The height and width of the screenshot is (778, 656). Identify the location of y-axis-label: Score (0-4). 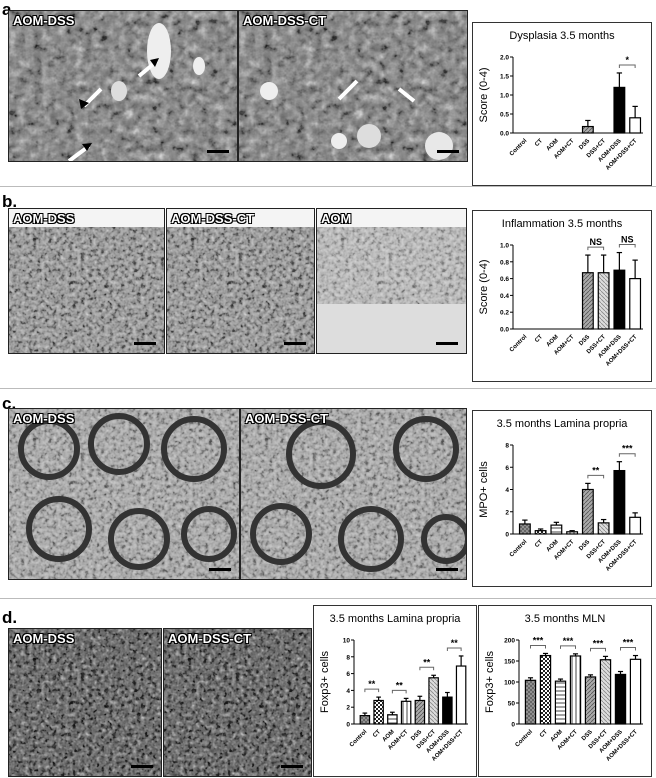
(484, 94).